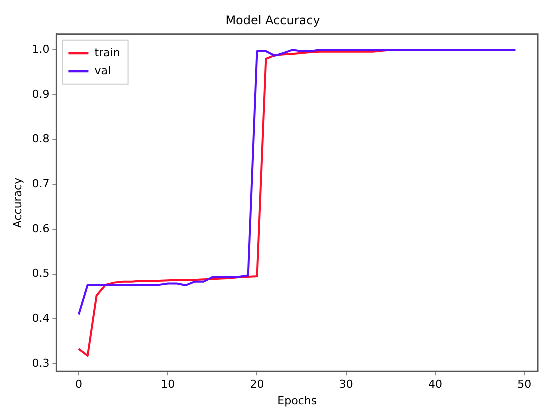 Image resolution: width=558 pixels, height=417 pixels. I want to click on x-axis-title: Epochs, so click(298, 401).